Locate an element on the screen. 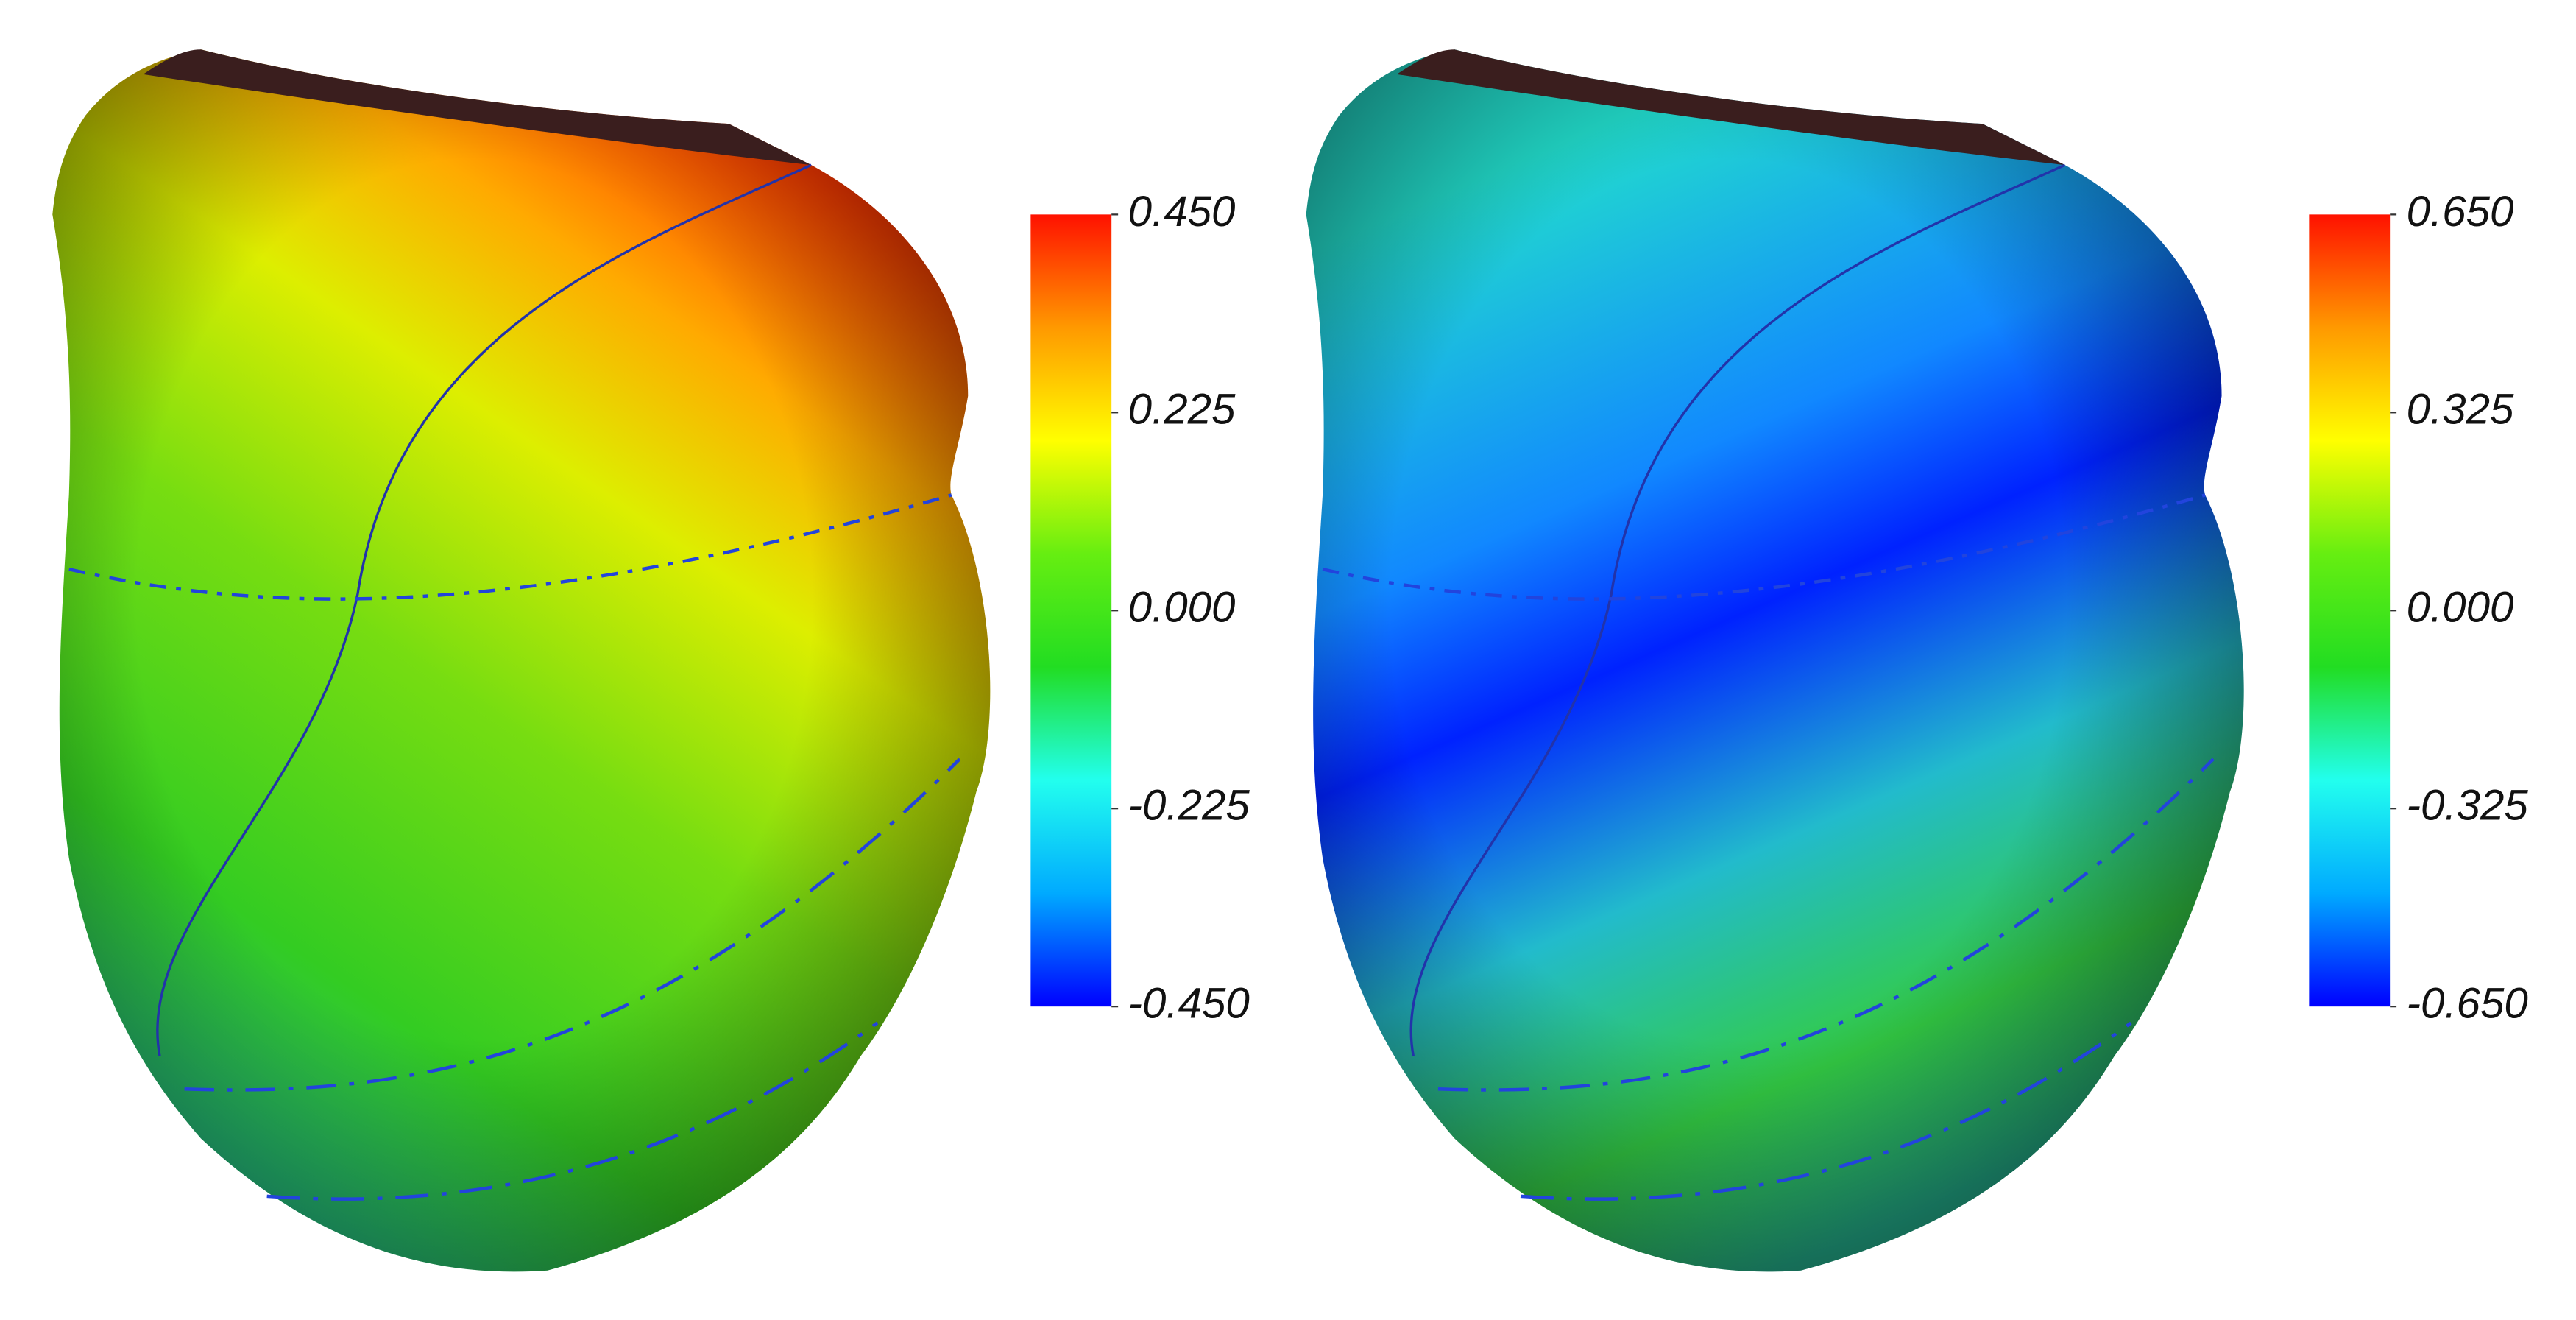  tick-label: -0.225 is located at coordinates (1189, 806).